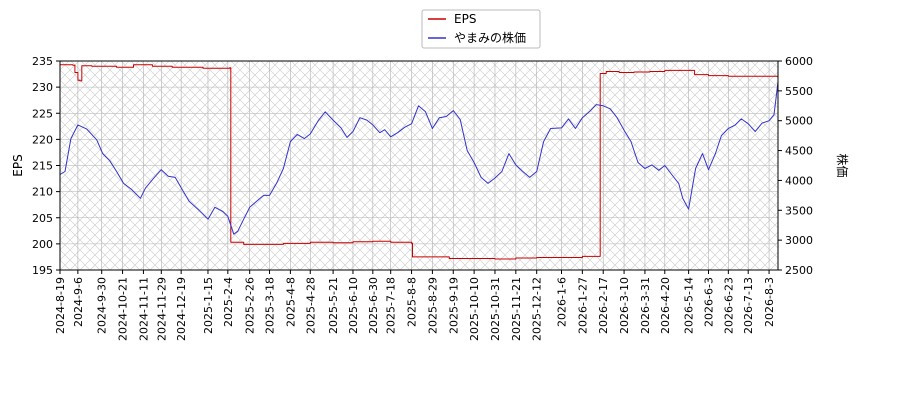 This screenshot has width=900, height=400. What do you see at coordinates (18, 165) in the screenshot?
I see `left-axis-title: EPS` at bounding box center [18, 165].